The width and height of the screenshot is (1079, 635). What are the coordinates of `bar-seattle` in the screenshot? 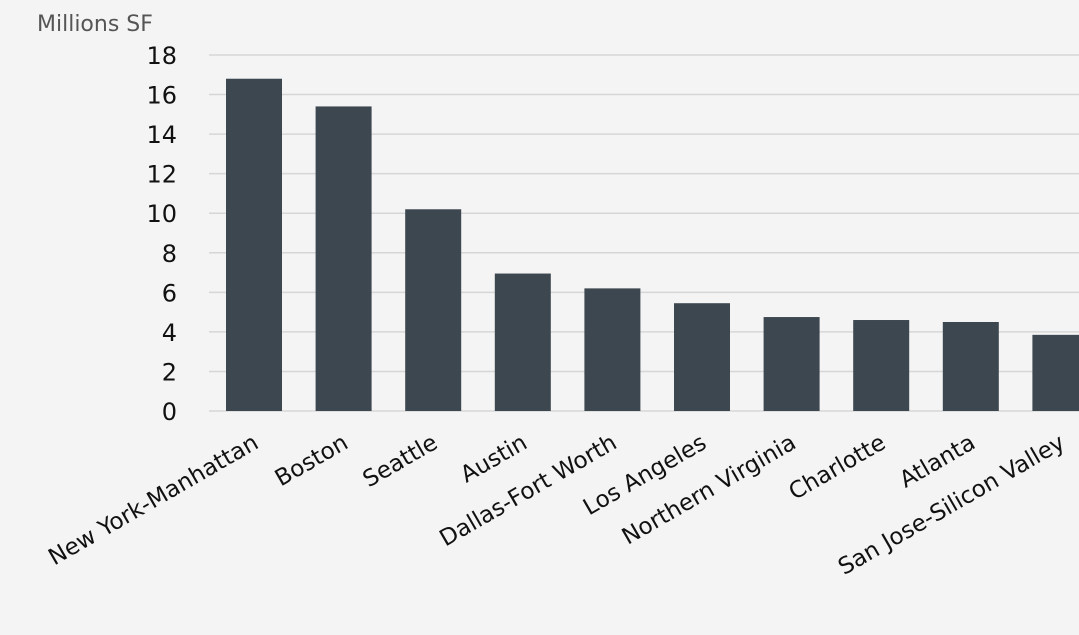 It's located at (433, 310).